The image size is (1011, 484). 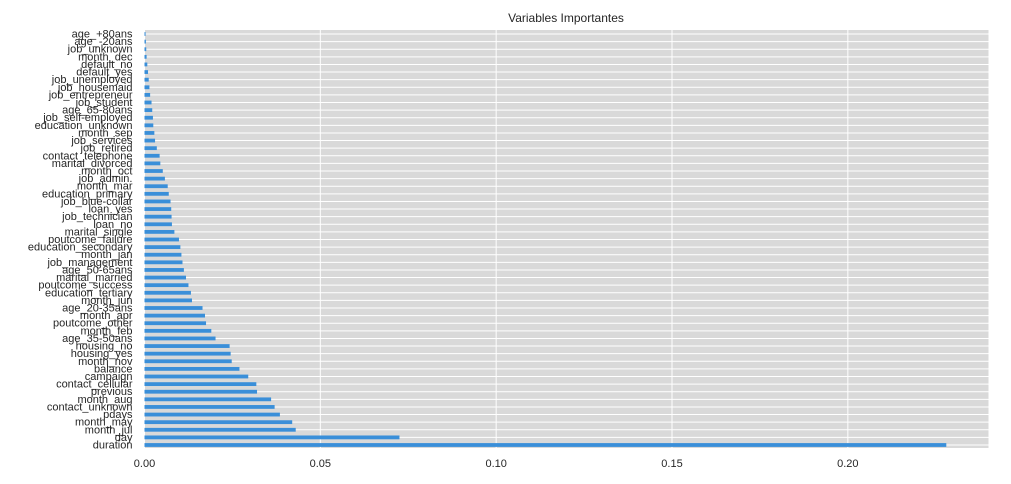 What do you see at coordinates (163, 254) in the screenshot?
I see `bar-month_jan` at bounding box center [163, 254].